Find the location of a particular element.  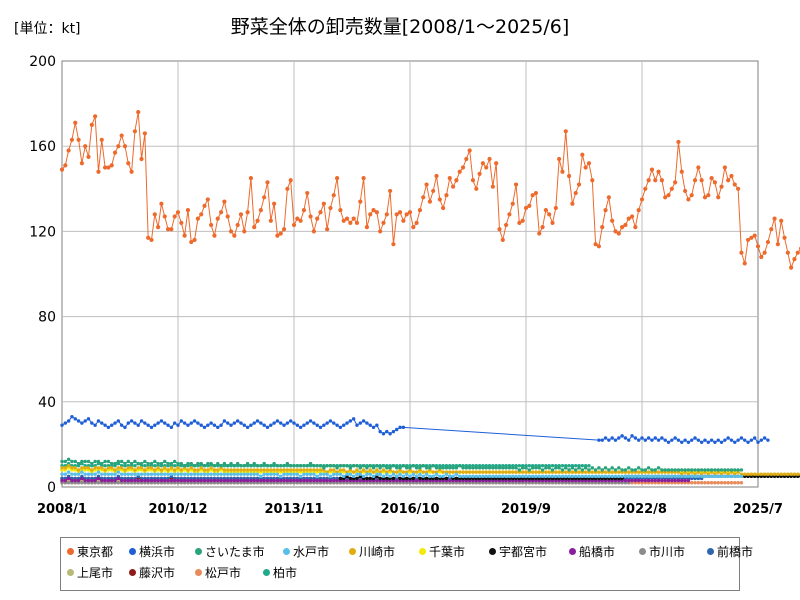

y-tick-label: 40 is located at coordinates (47, 403).